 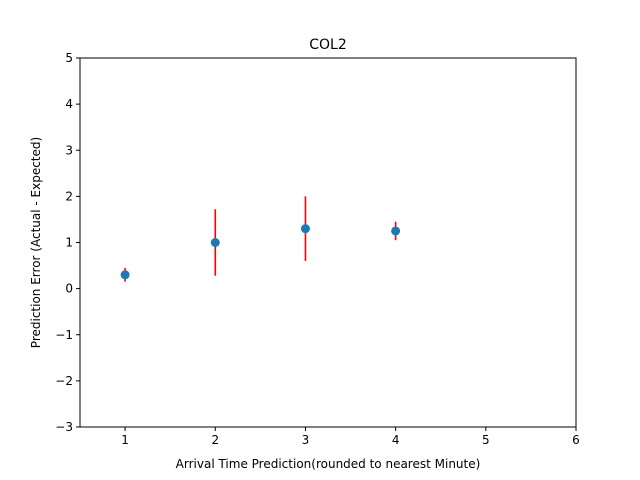 I want to click on x-tick-label: 3, so click(x=306, y=440).